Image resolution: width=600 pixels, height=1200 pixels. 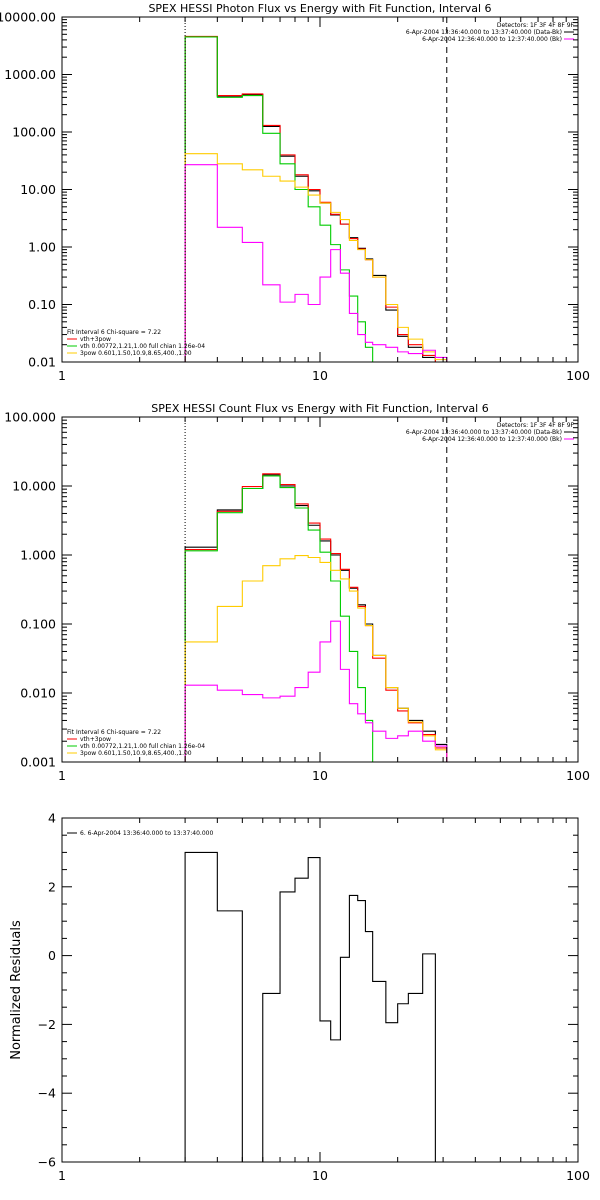 I want to click on y-tick-label: 0.01, so click(x=42, y=362).